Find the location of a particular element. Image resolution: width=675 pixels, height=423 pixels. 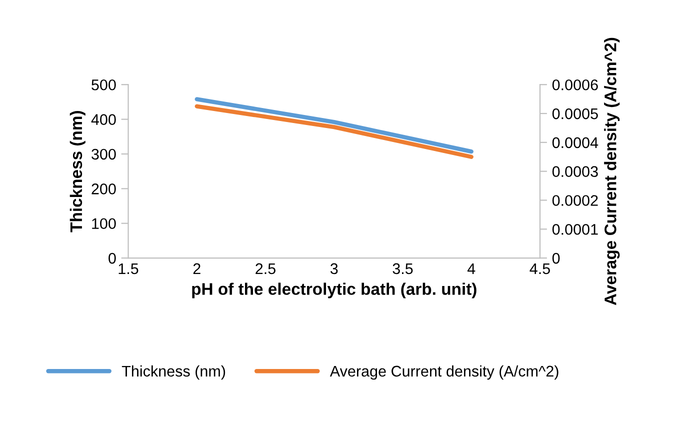

x-axis-title: pH of the electrolytic bath (arb. unit) is located at coordinates (334, 290).